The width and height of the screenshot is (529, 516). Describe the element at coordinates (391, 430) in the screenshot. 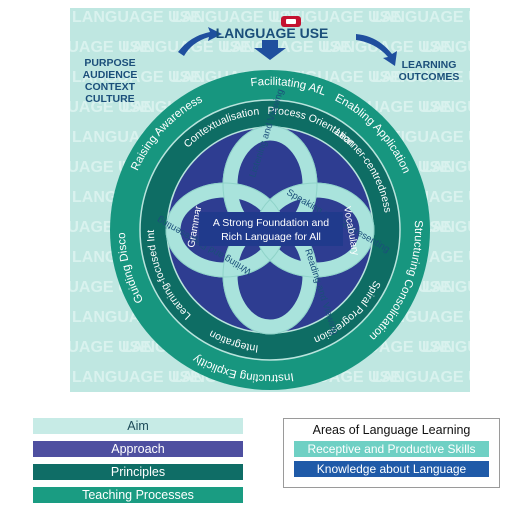

I see `legend-areas-title: Areas of Language Learning` at that location.